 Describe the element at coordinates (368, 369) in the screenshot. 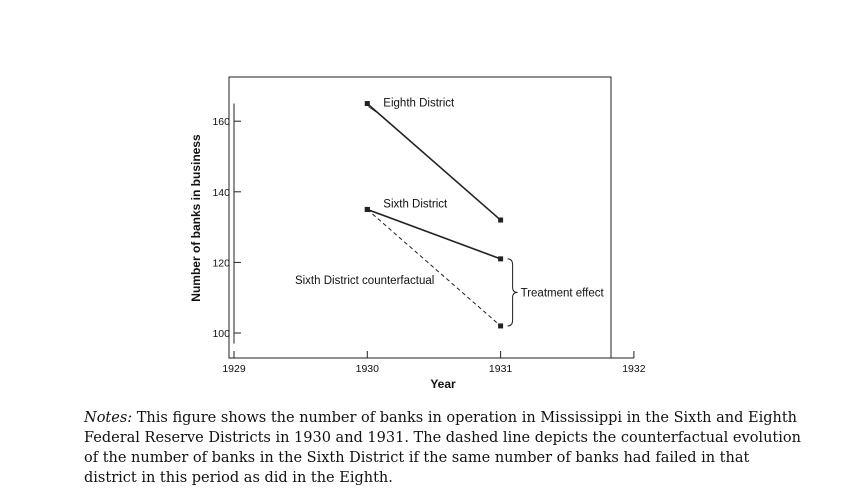

I see `x-tick-label: 1930` at that location.